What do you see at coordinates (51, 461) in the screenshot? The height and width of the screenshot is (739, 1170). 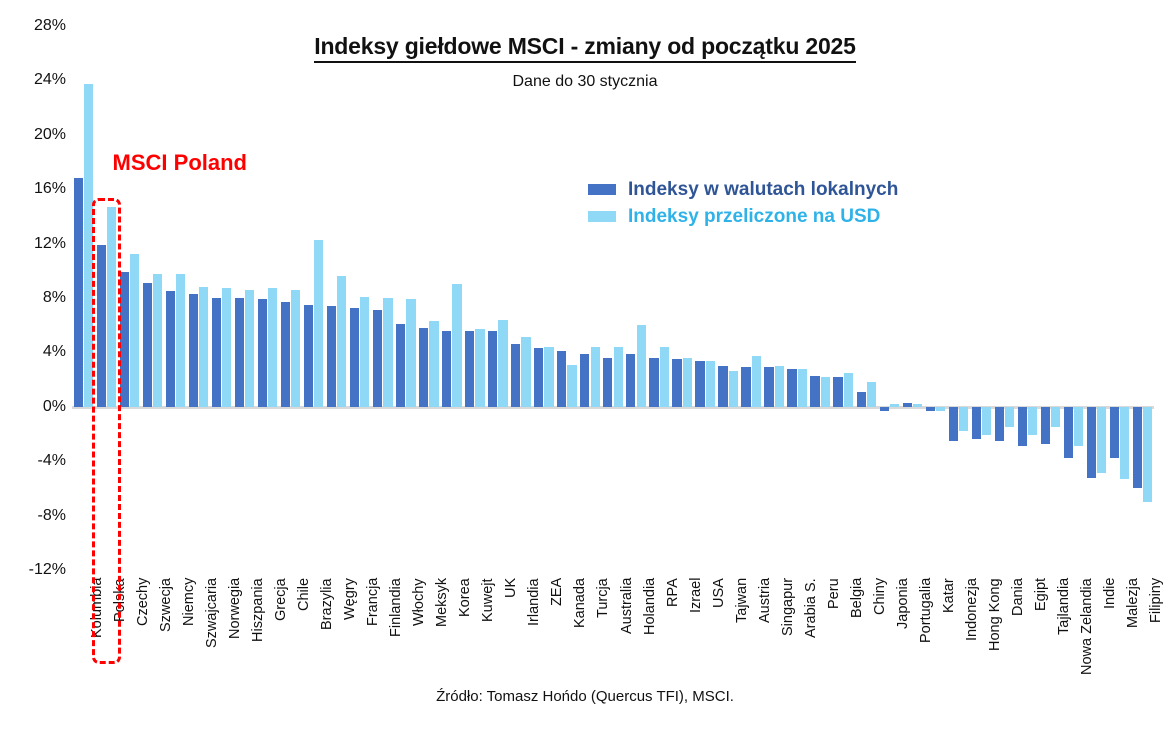 I see `y-axis-tick: -4%` at bounding box center [51, 461].